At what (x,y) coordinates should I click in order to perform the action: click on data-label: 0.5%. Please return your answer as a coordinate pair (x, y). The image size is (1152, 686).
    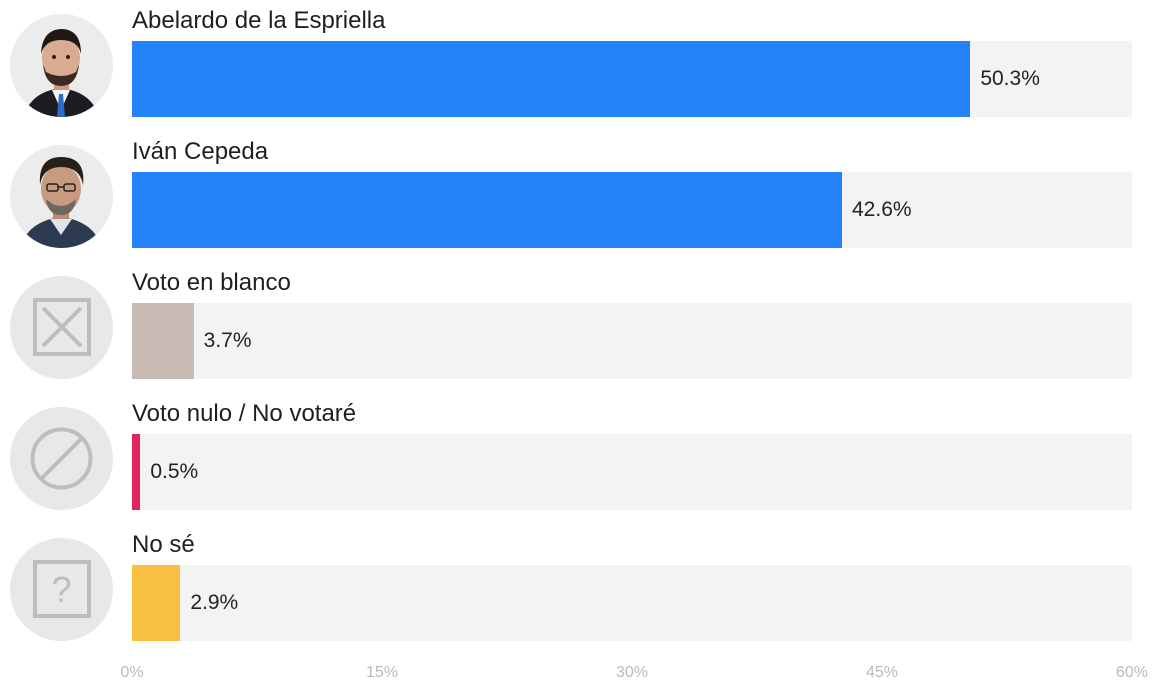
    Looking at the image, I should click on (174, 471).